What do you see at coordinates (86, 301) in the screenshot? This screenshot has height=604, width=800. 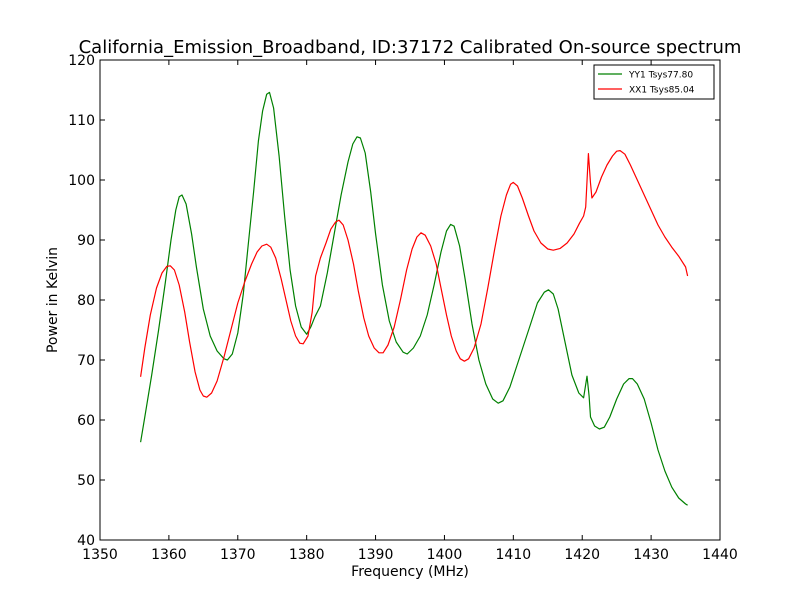 I see `y-tick-label: 80` at bounding box center [86, 301].